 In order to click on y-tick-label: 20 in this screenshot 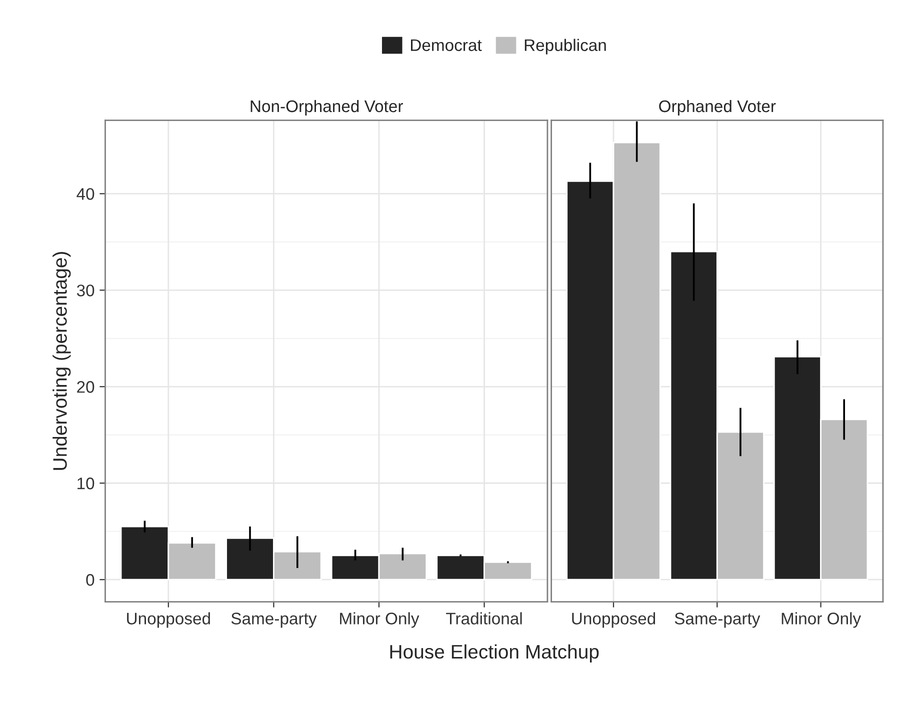, I will do `click(85, 387)`.